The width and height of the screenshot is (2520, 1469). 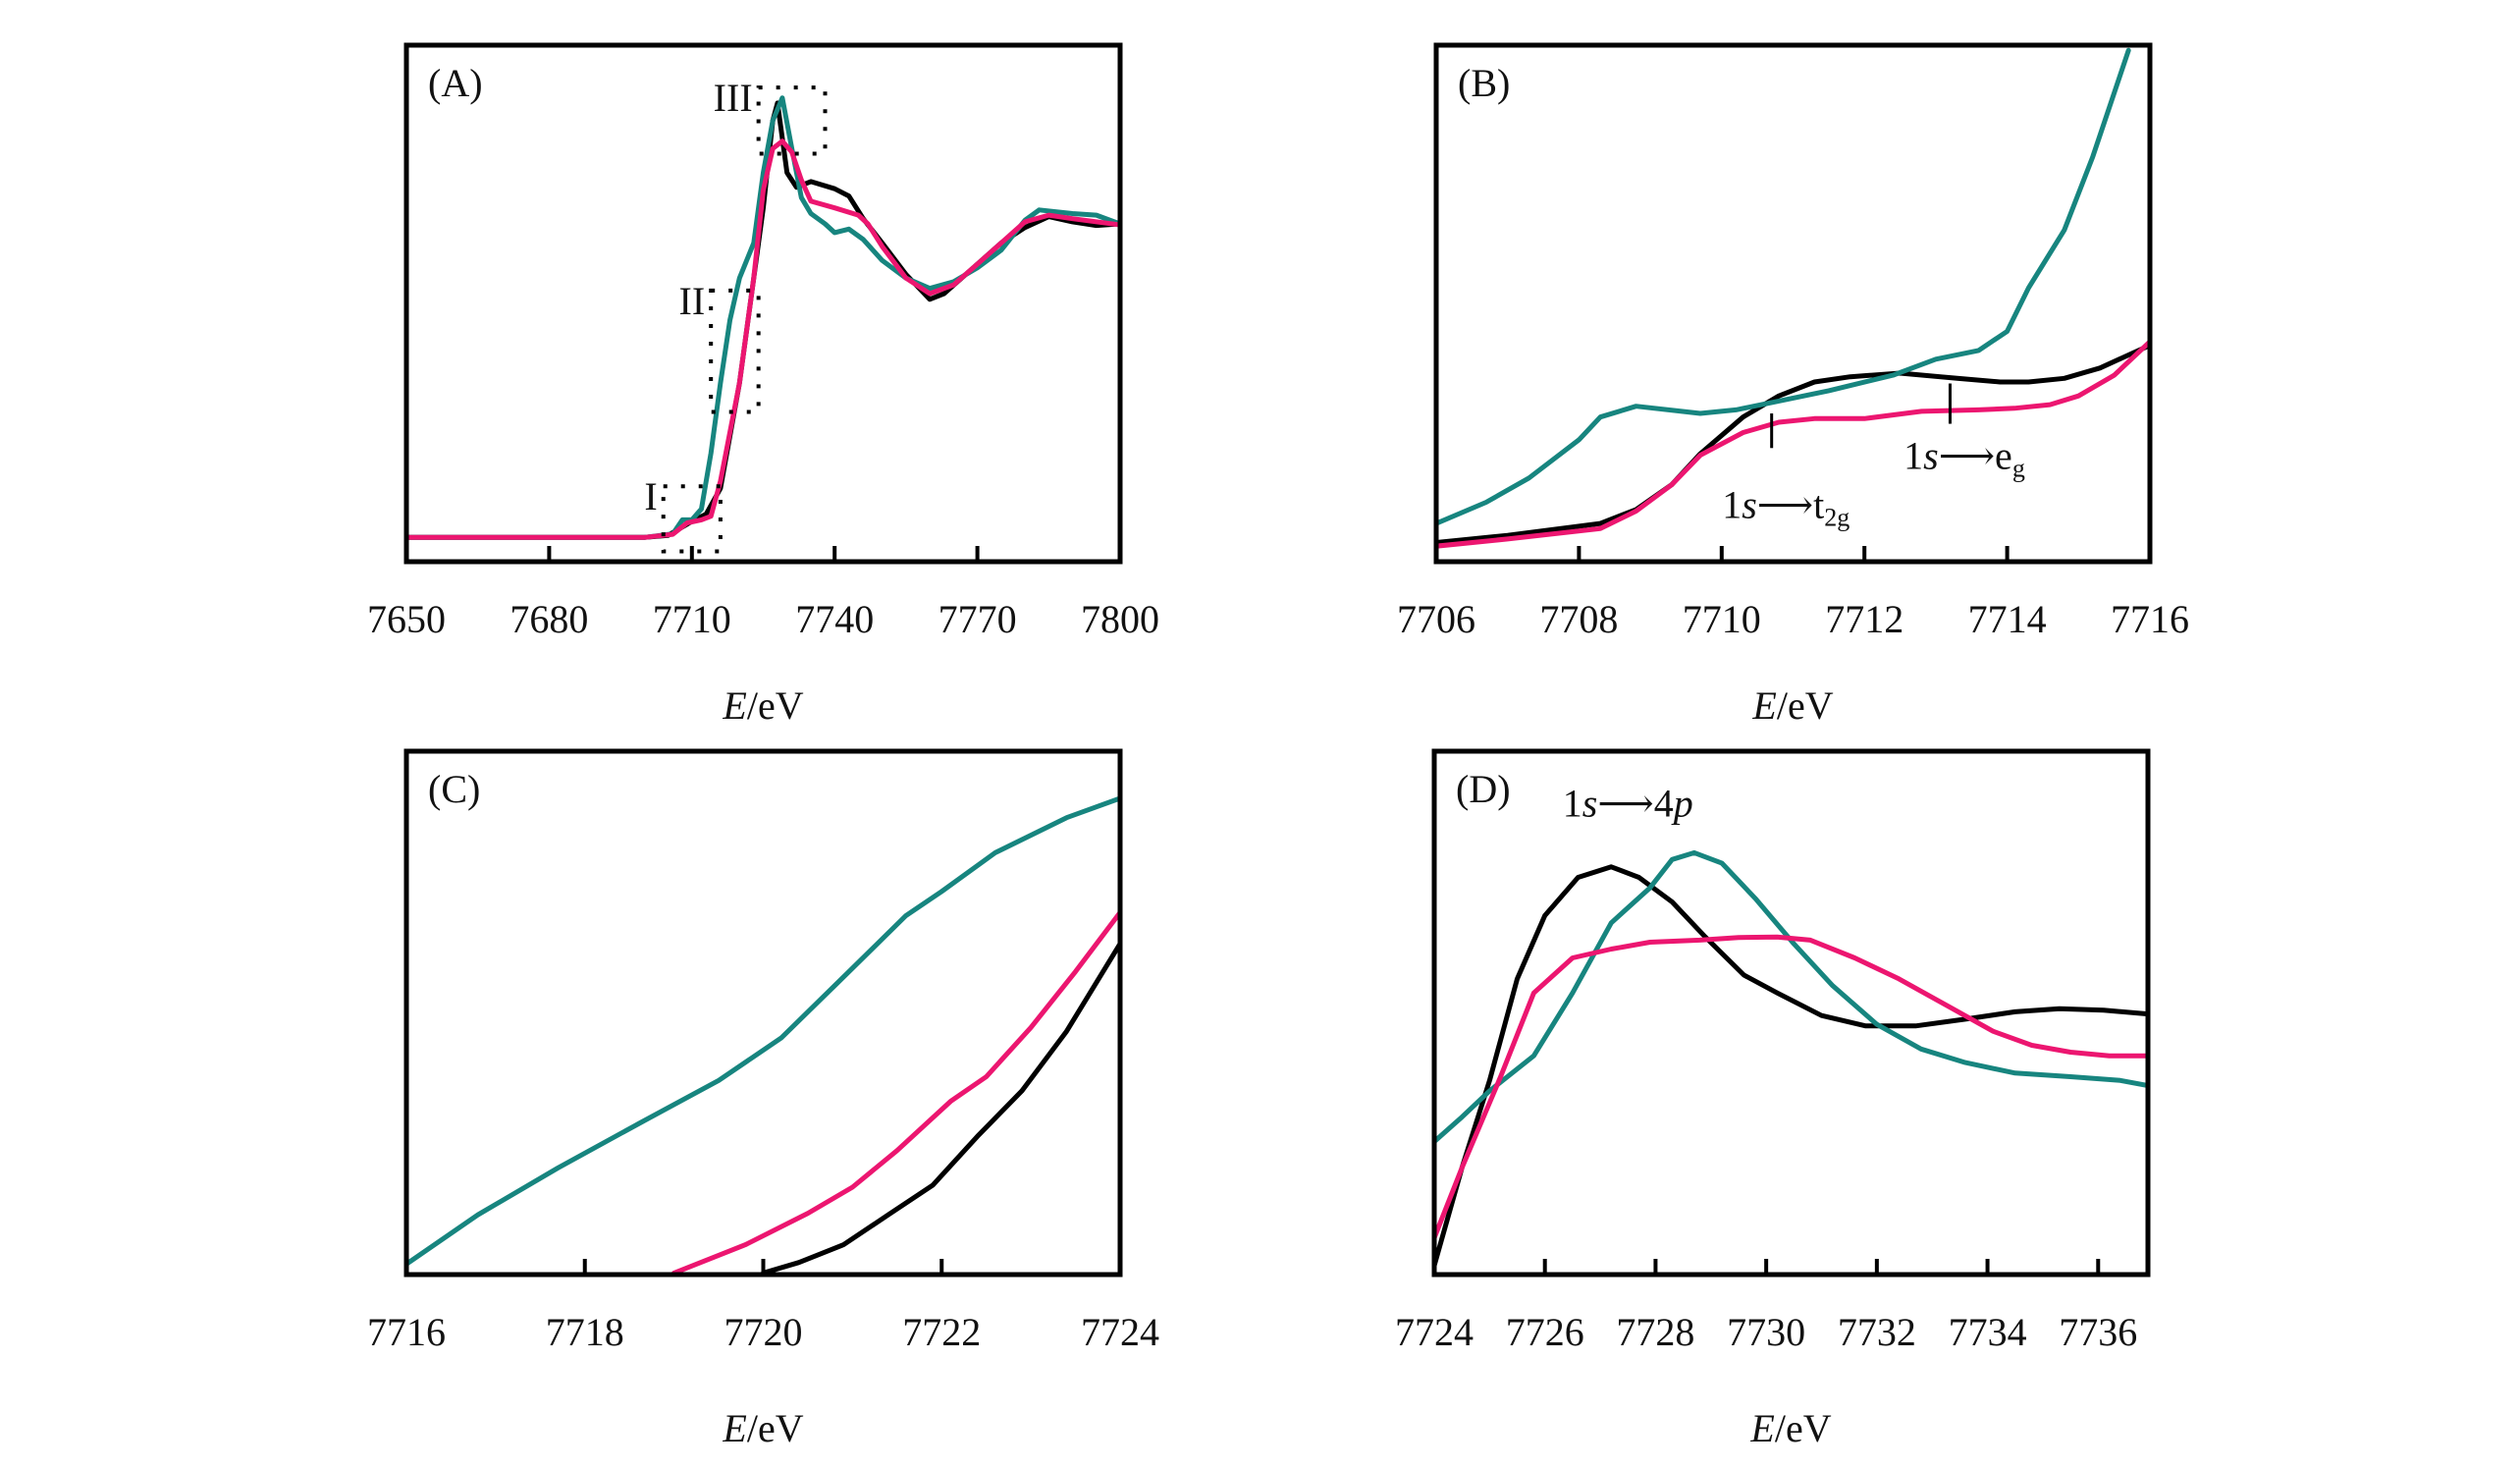 I want to click on x-tick-label: 7722, so click(x=941, y=1332).